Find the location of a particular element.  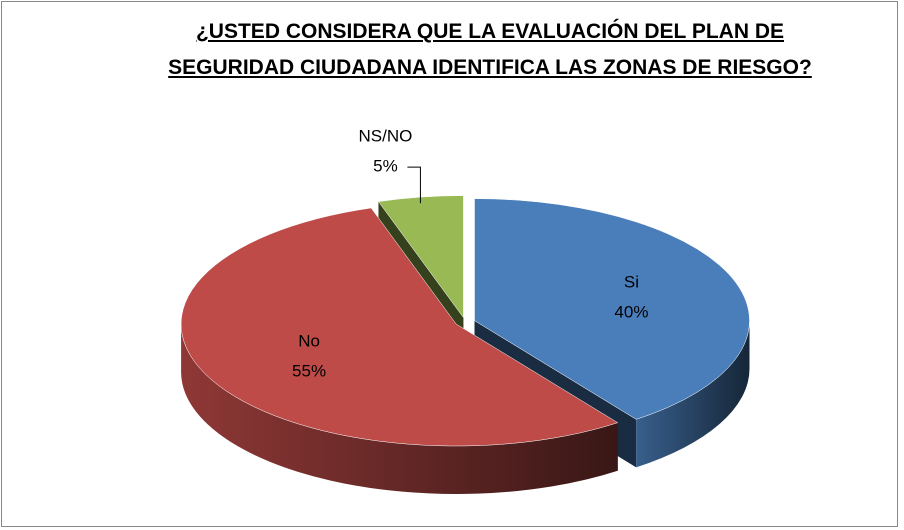

value-label: 40% is located at coordinates (631, 311).